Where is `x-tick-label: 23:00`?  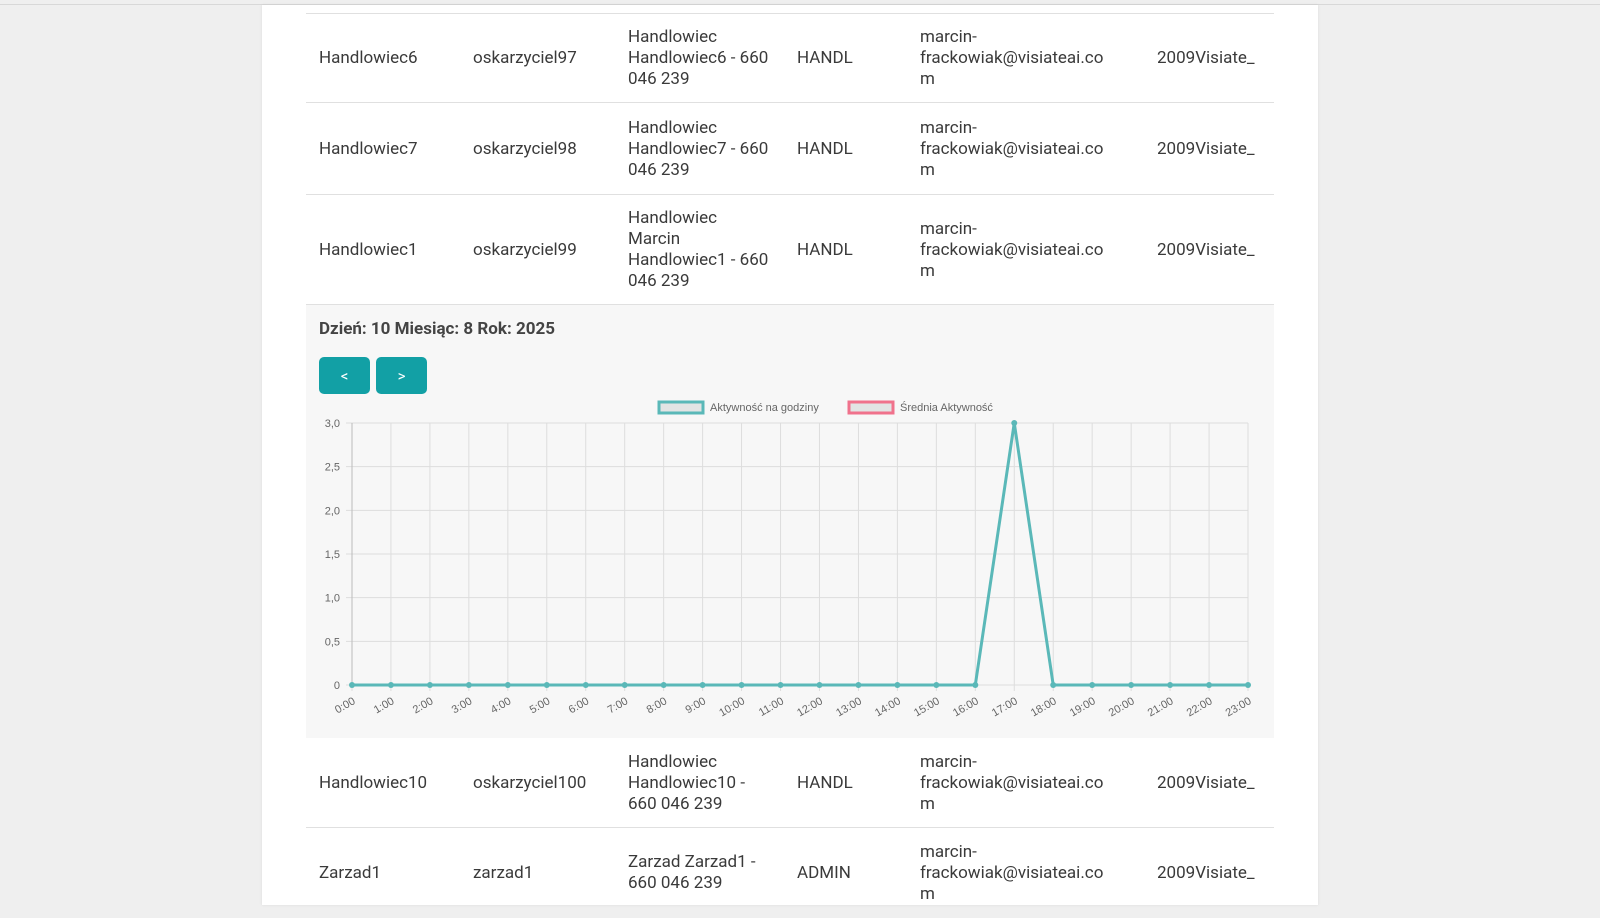
x-tick-label: 23:00 is located at coordinates (1239, 707).